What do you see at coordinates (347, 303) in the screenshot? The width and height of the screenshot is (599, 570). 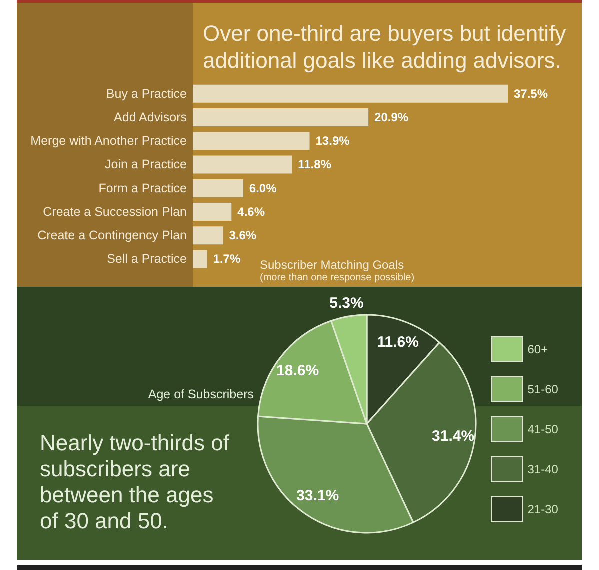 I see `data-label: 5.3%` at bounding box center [347, 303].